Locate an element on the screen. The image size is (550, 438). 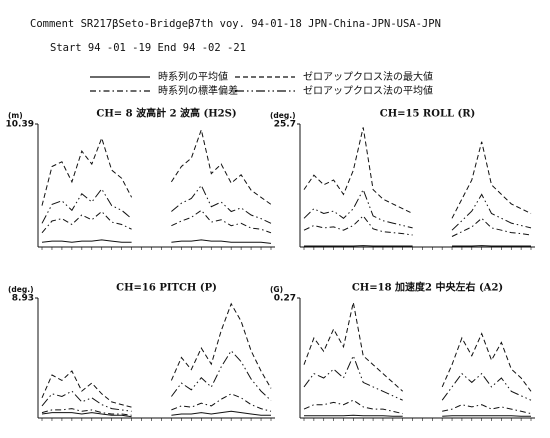
chart-title: CH=18 加速度2 中央左右 (A2) is located at coordinates (427, 287).